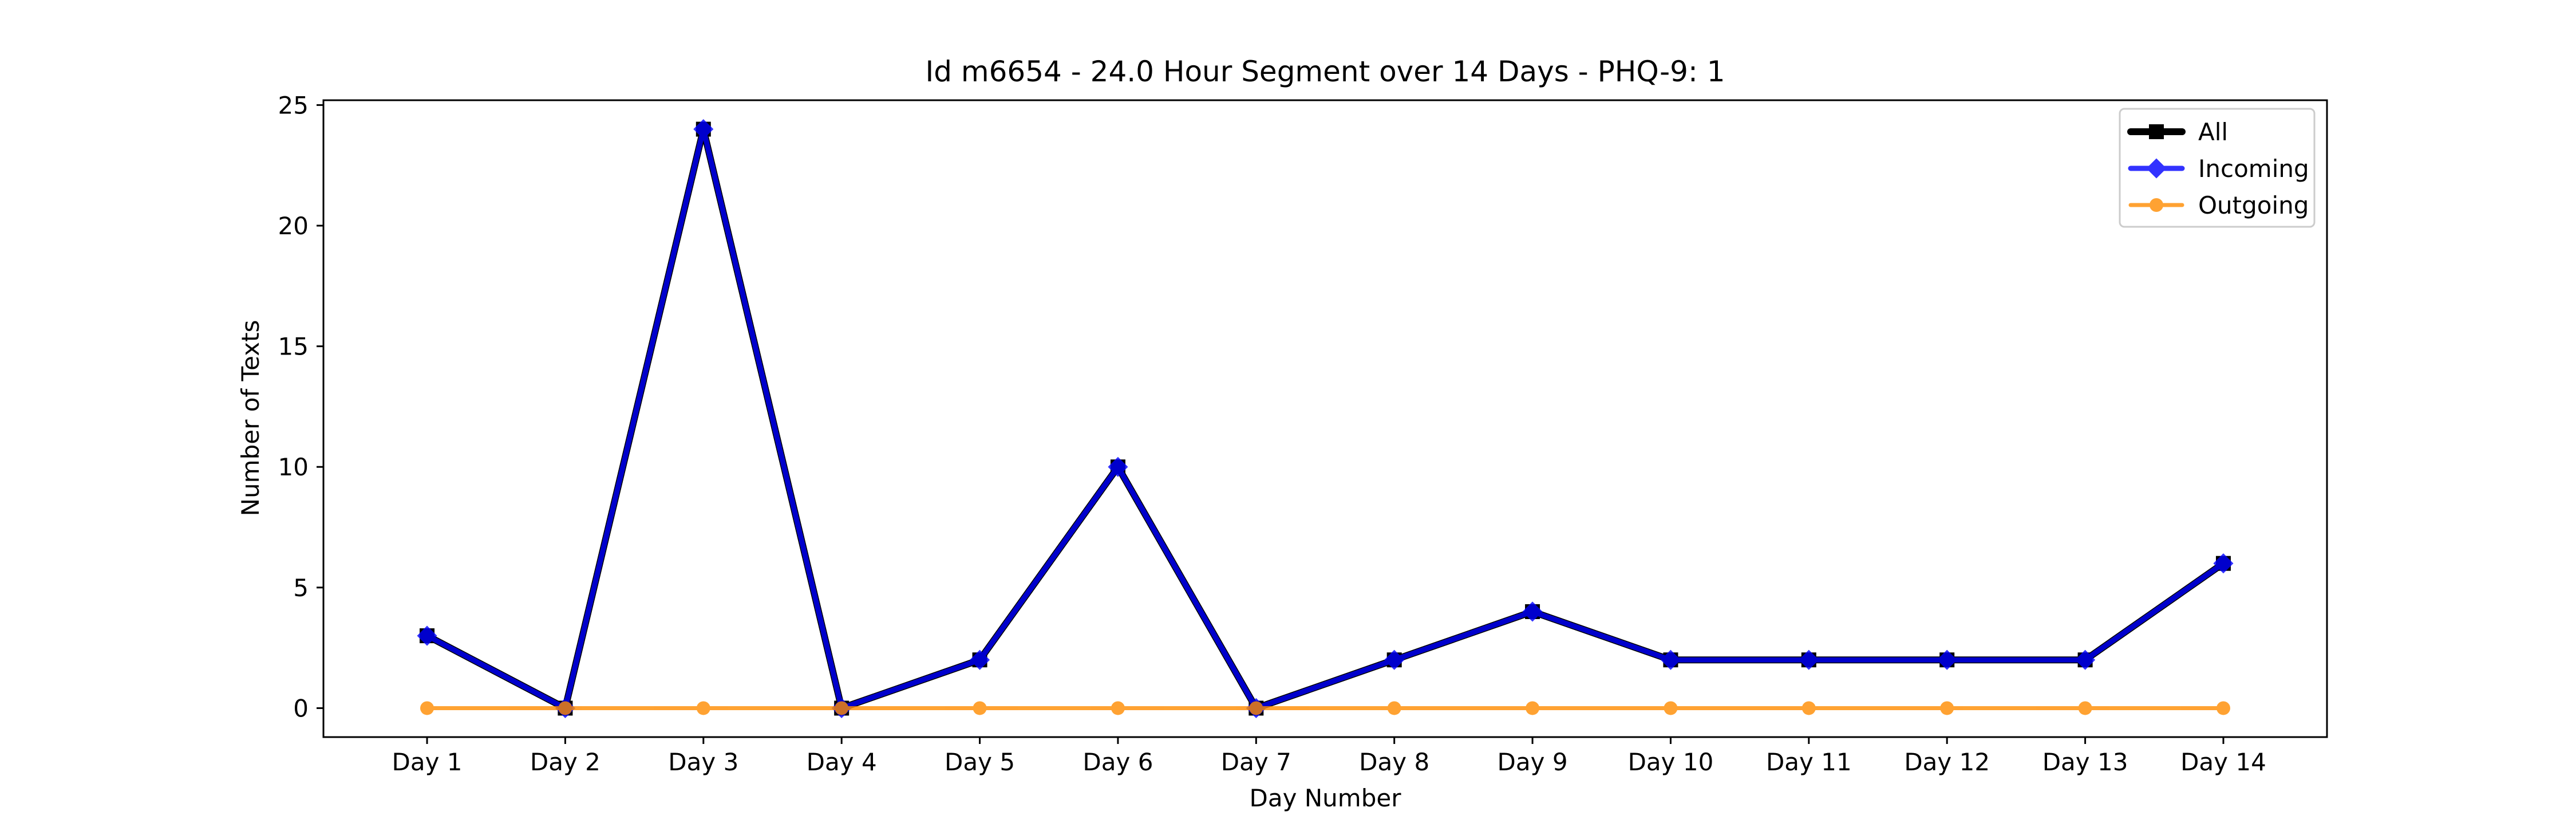 This screenshot has height=827, width=2576. What do you see at coordinates (1809, 762) in the screenshot?
I see `x-tick-label: Day 11` at bounding box center [1809, 762].